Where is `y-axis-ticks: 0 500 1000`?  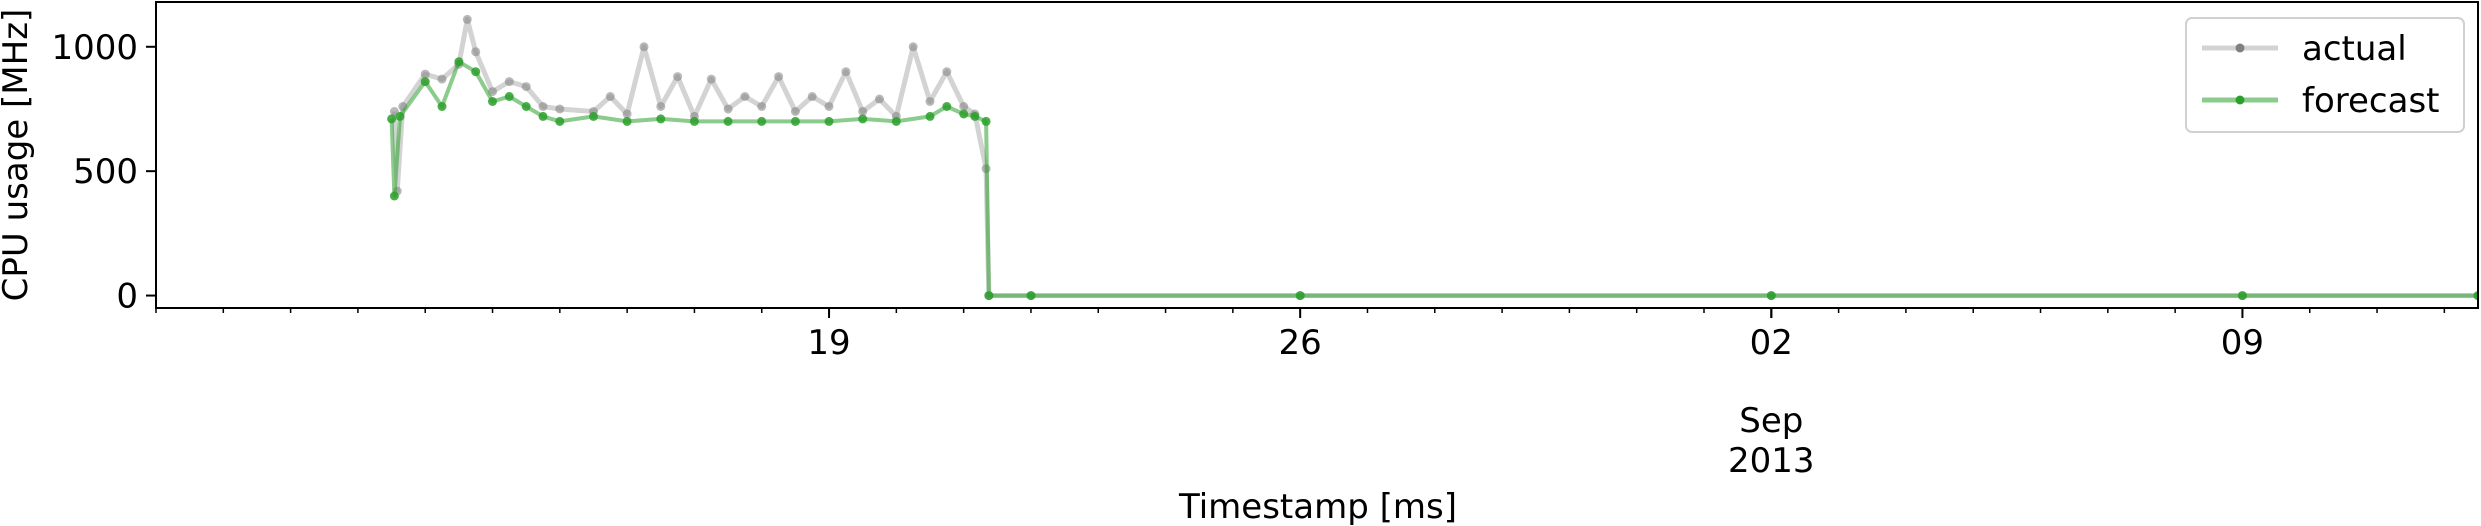
y-axis-ticks: 0 500 1000 is located at coordinates (103, 172).